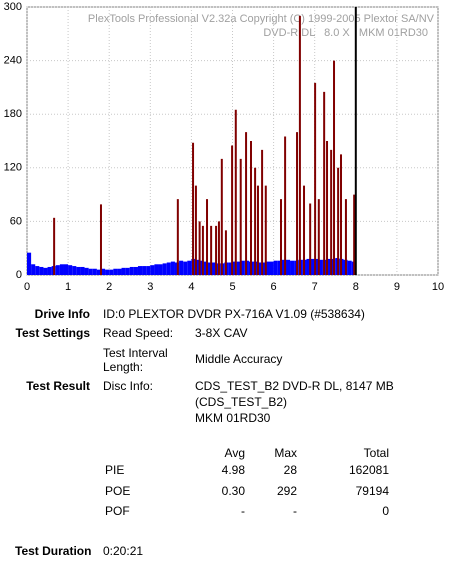 The image size is (451, 562). I want to click on table-cell: PIE, so click(115, 470).